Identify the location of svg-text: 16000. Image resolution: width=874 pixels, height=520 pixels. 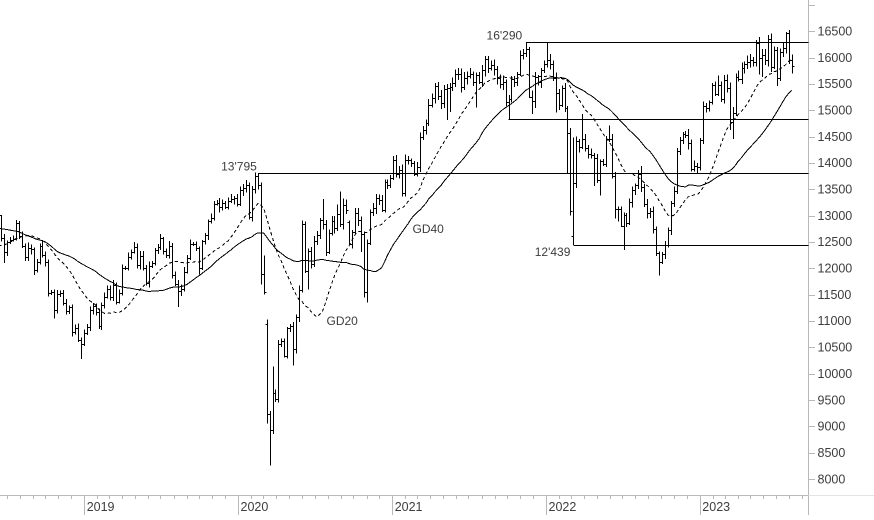
(835, 58).